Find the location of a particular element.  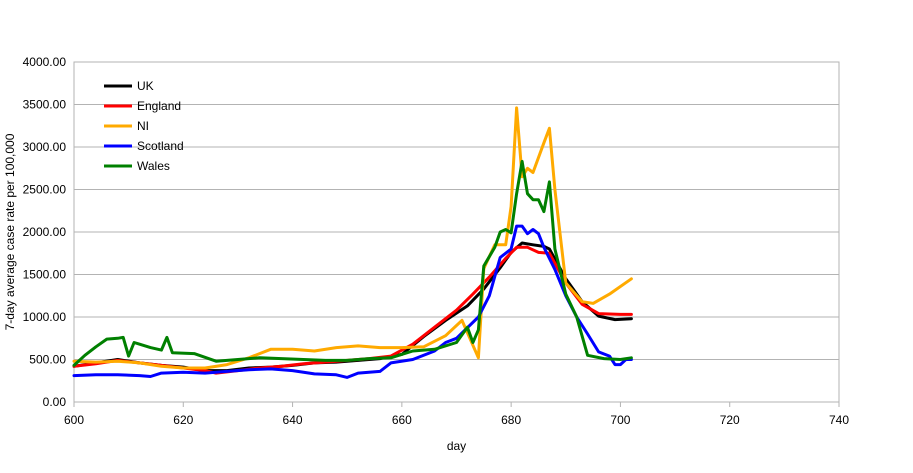

legend-label-scotland: Scotland is located at coordinates (160, 146).